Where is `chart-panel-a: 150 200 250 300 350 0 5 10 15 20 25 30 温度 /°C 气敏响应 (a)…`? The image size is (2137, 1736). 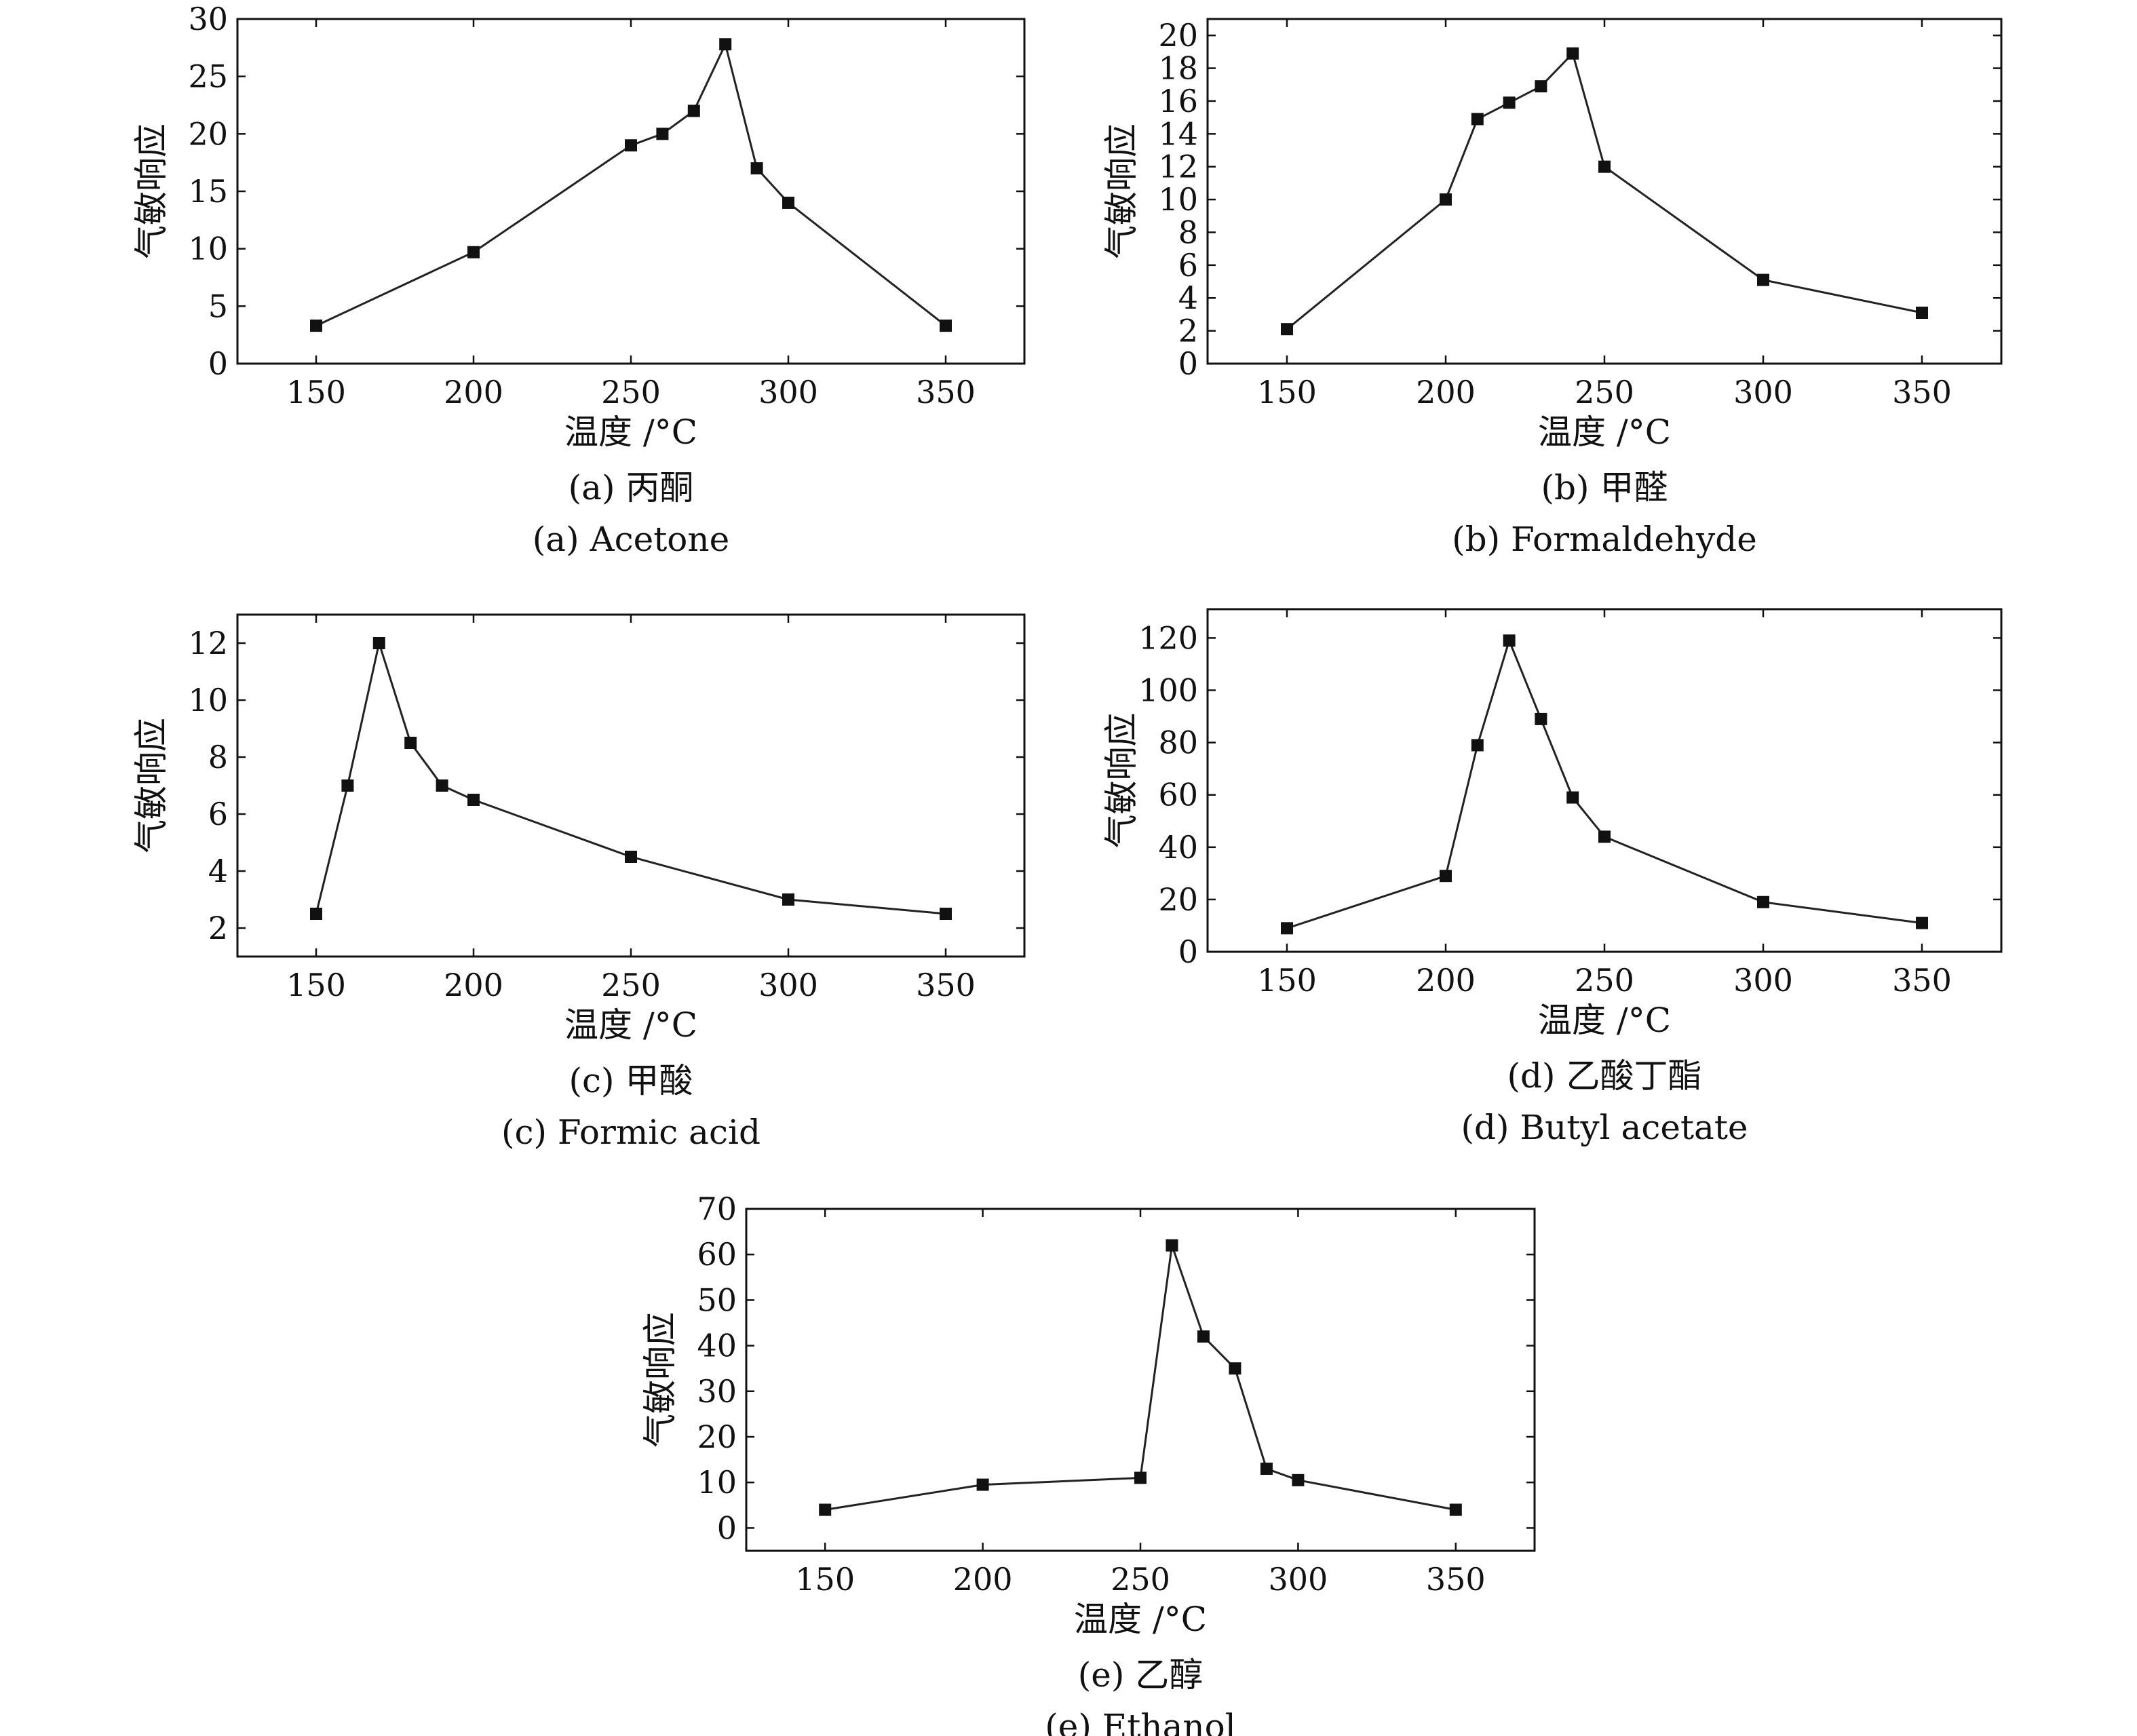
chart-panel-a: 150 200 250 300 350 0 5 10 15 20 25 30 温度 /°C 气敏响应 (a)… is located at coordinates (579, 280).